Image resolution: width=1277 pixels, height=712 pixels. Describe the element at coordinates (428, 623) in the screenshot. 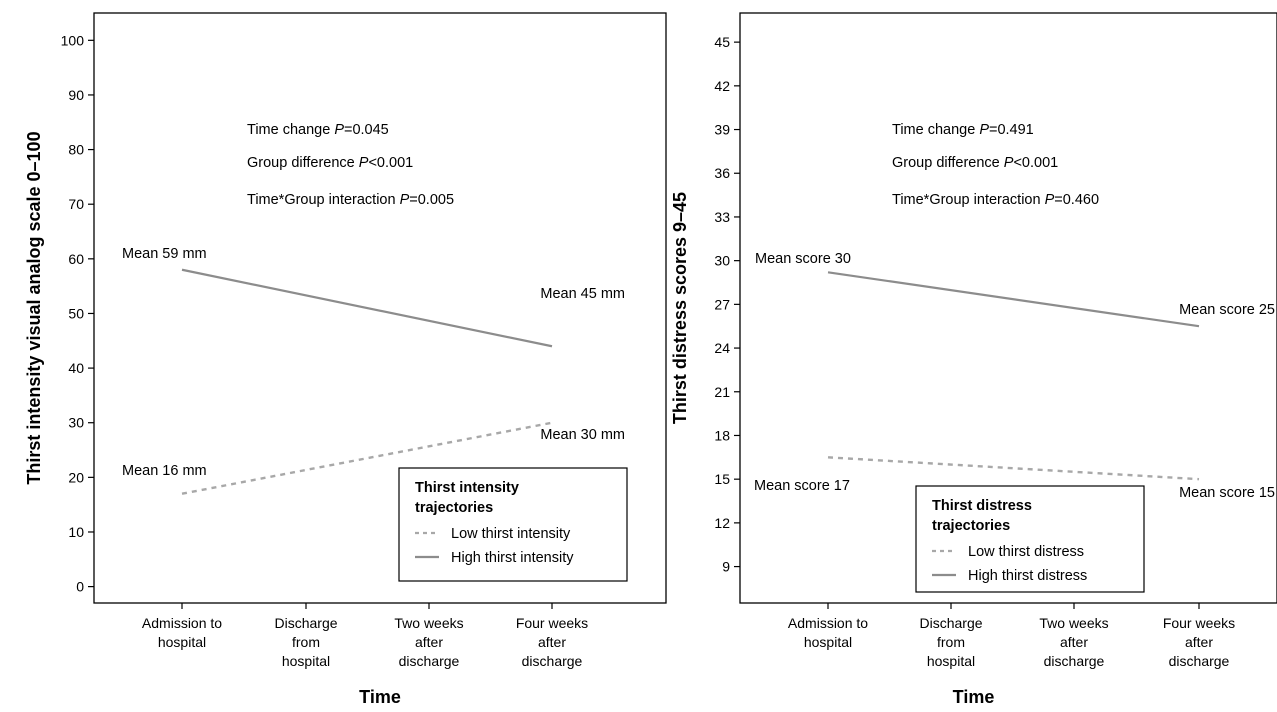

I see `x-tick-label-line: Two weeks` at that location.